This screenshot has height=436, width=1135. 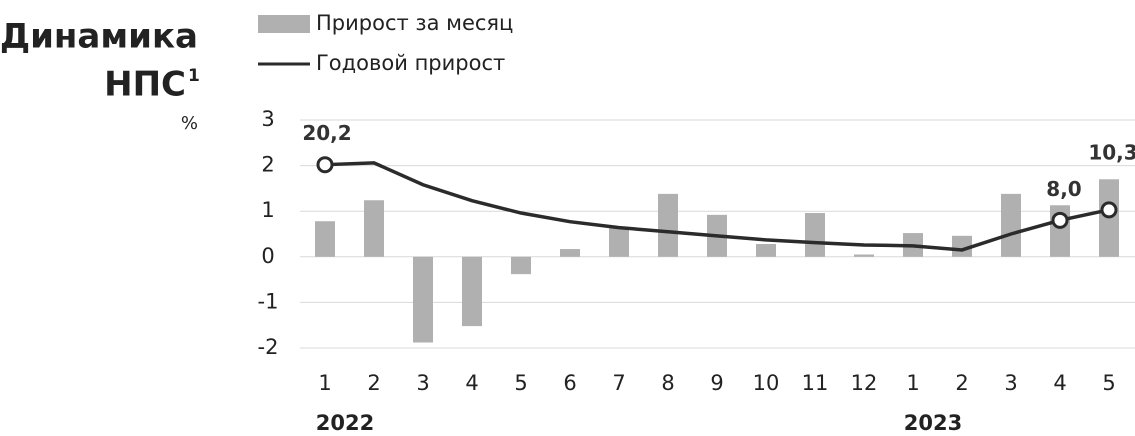 What do you see at coordinates (284, 24) in the screenshot?
I see `legend-swatch` at bounding box center [284, 24].